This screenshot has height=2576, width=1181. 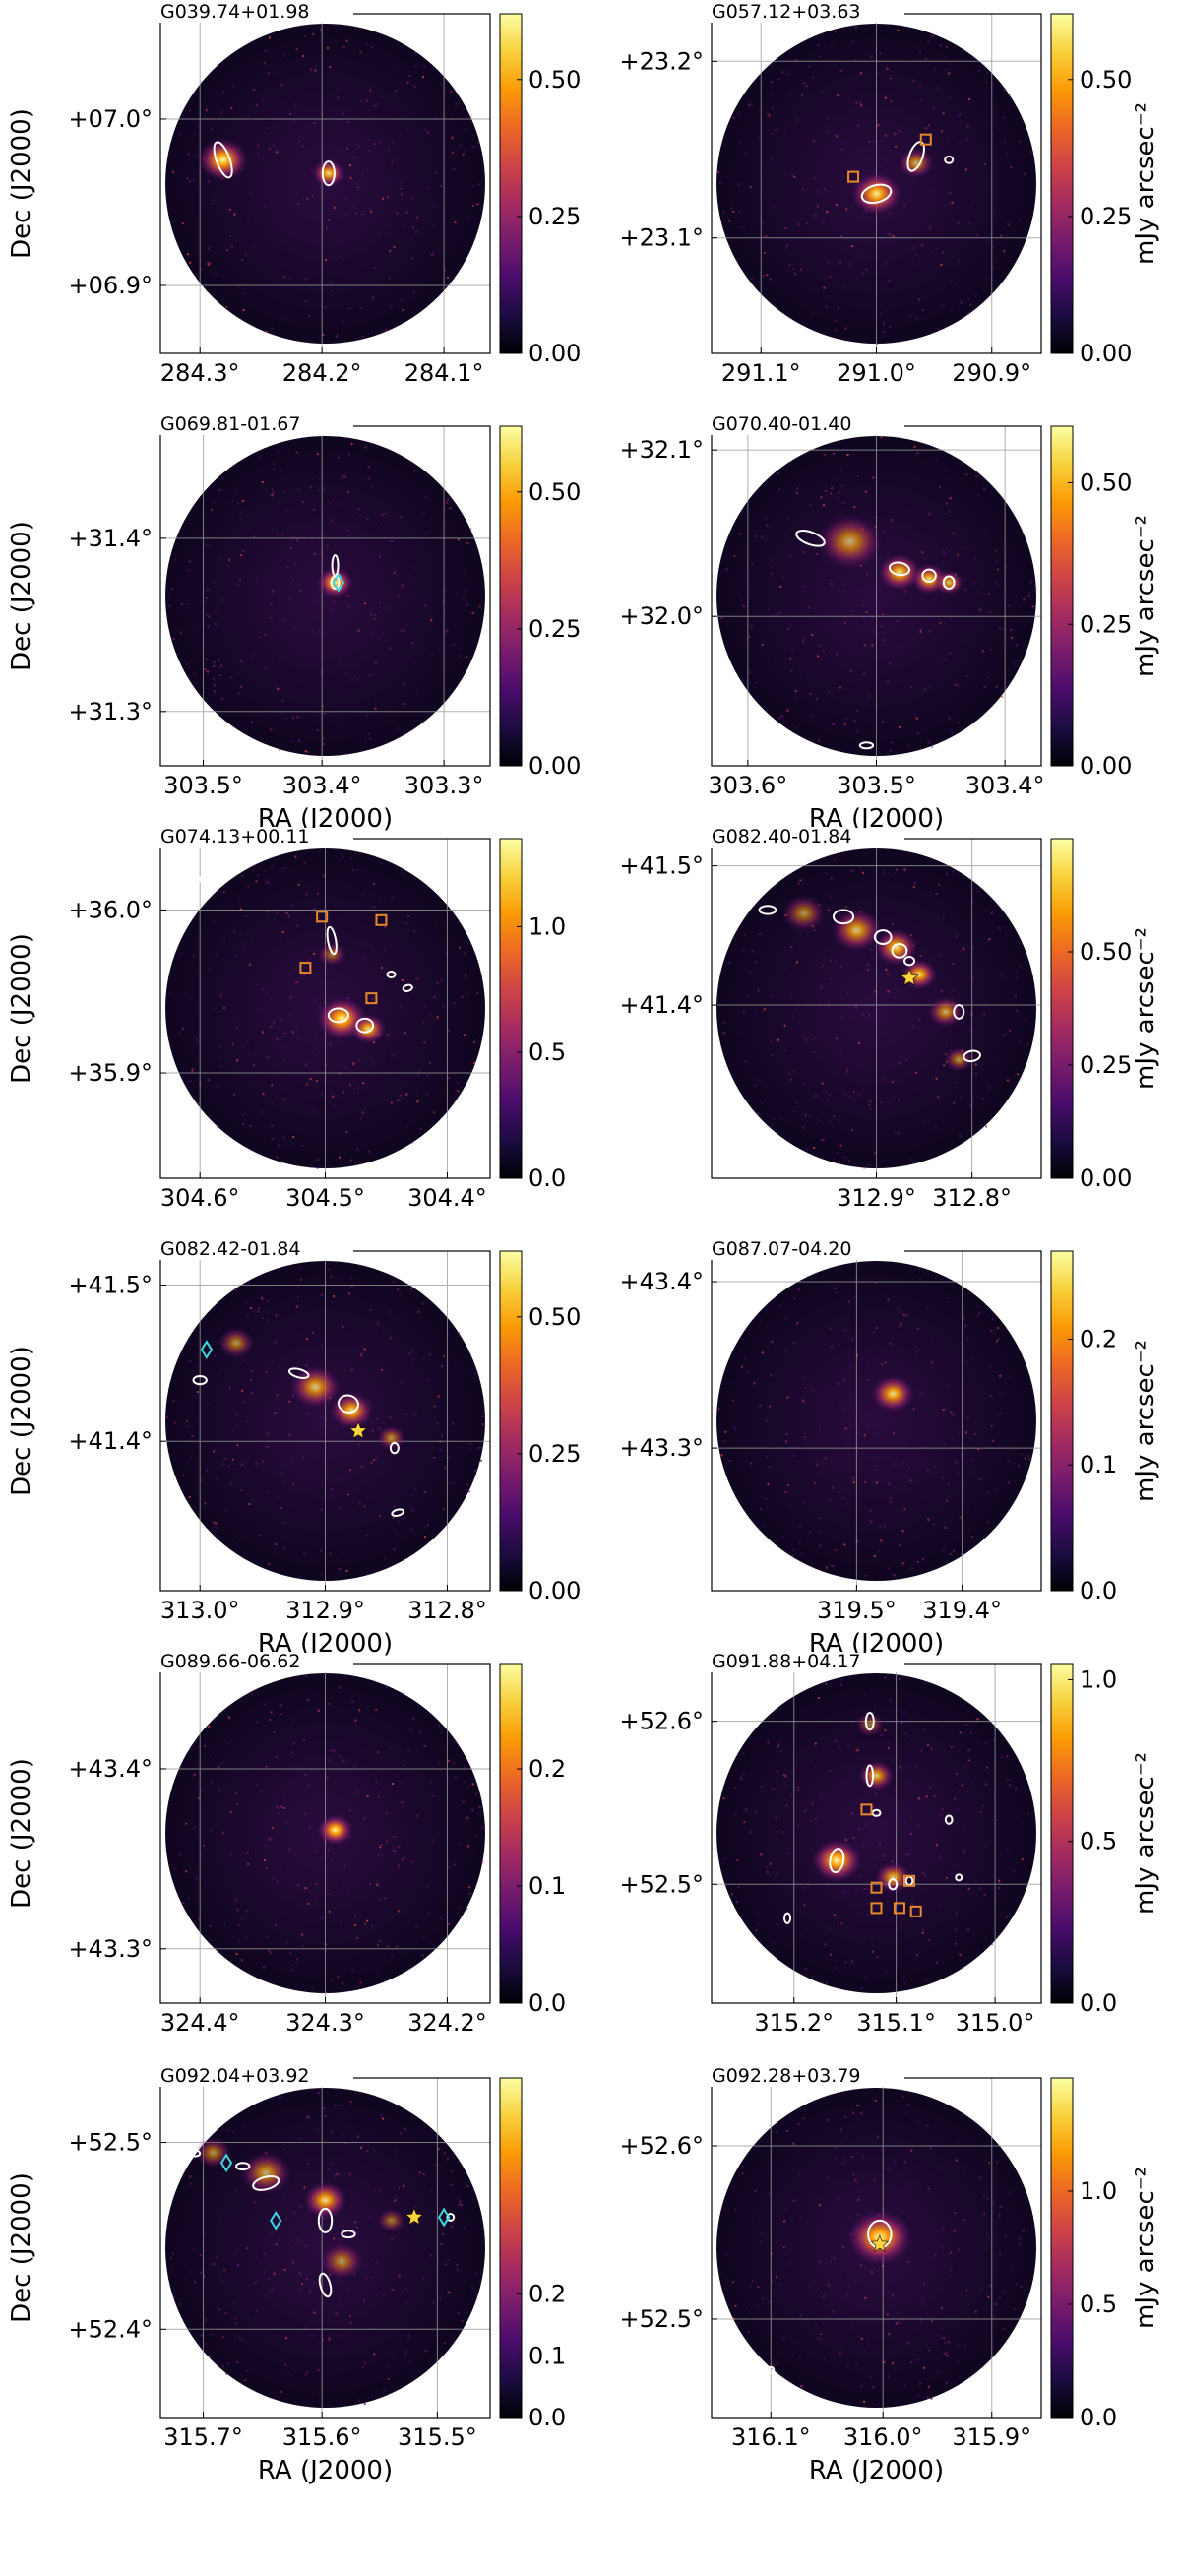 I want to click on panel-title: G057.12+03.63, so click(x=786, y=12).